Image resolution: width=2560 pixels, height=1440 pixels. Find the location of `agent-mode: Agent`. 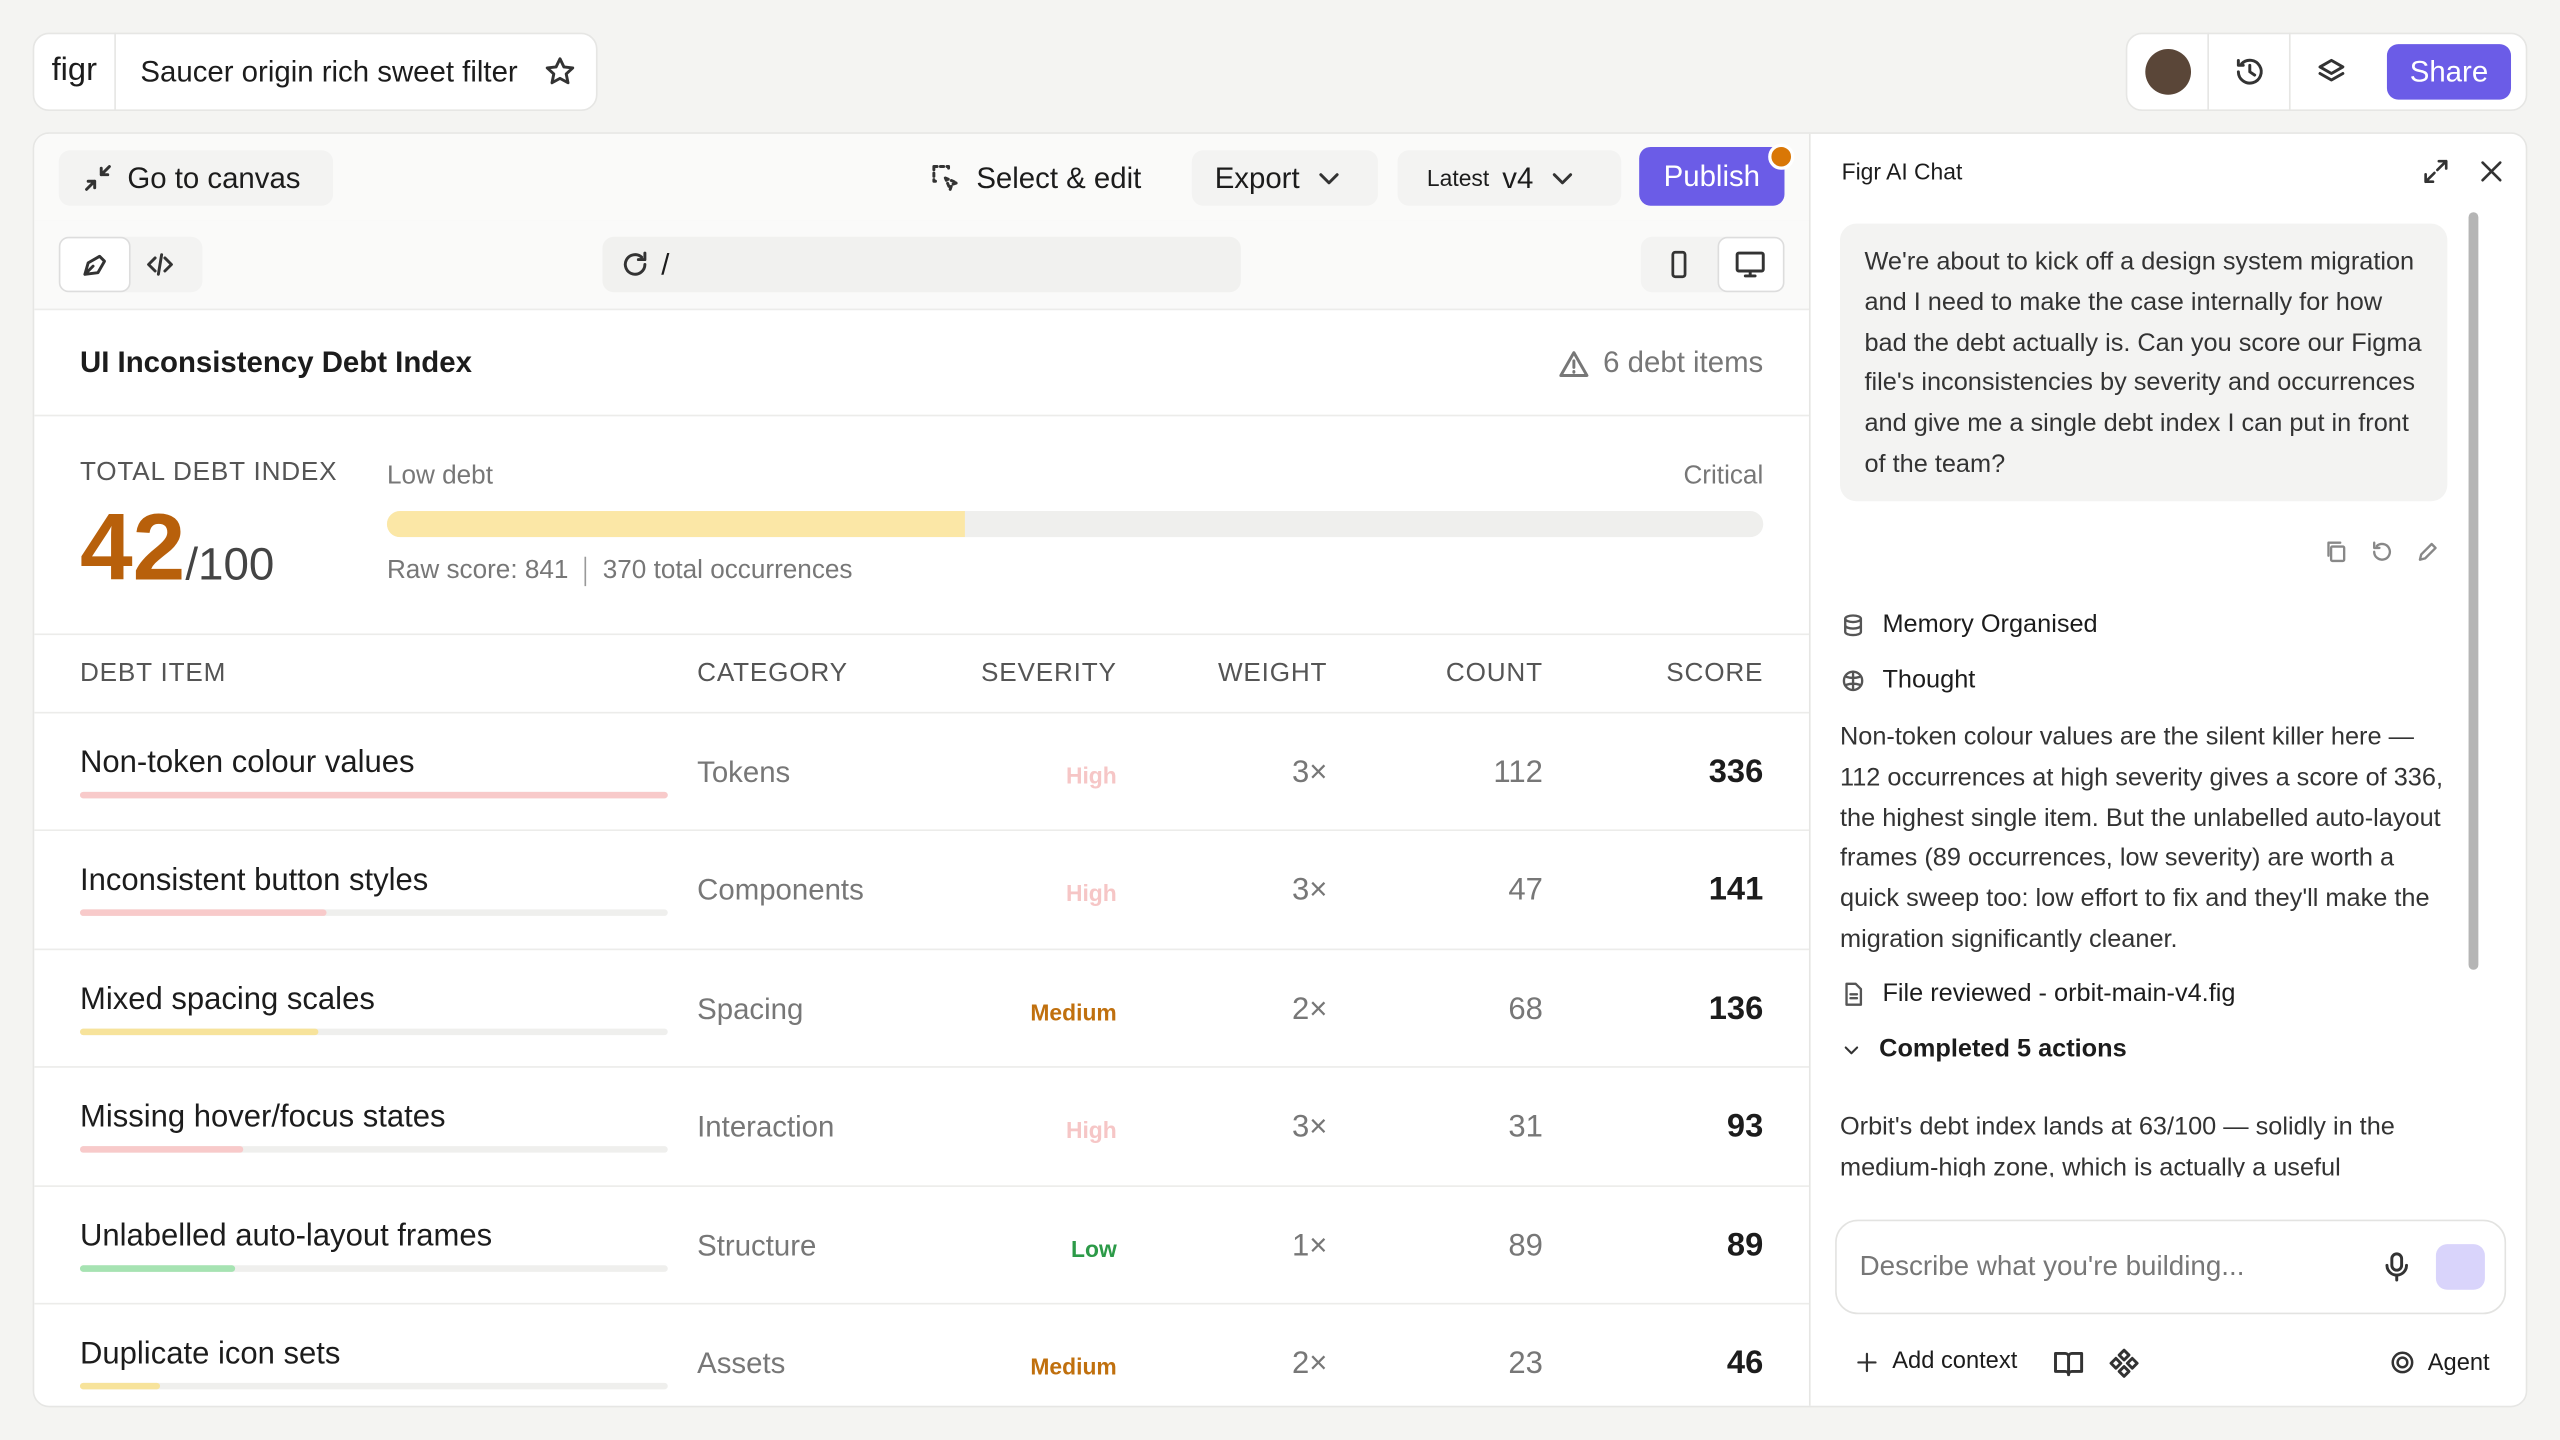

agent-mode: Agent is located at coordinates (2439, 1363).